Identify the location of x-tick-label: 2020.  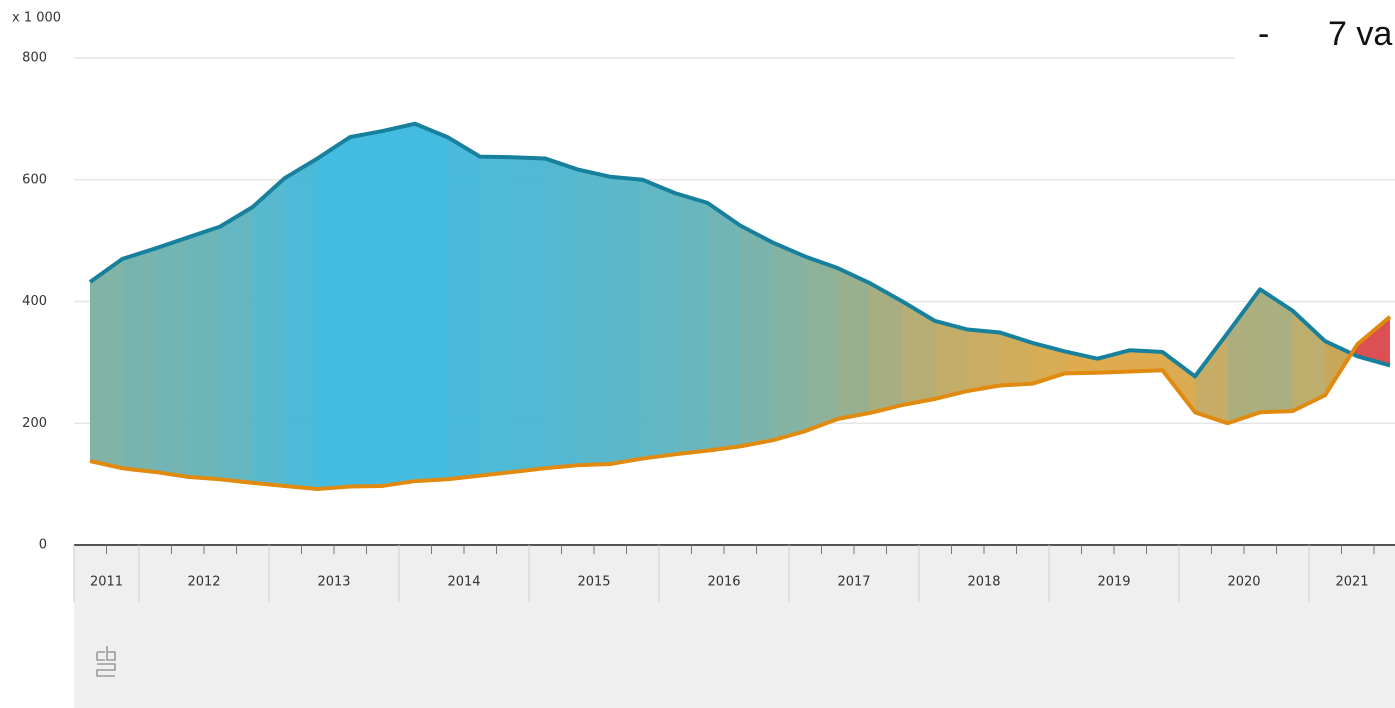
(1243, 582).